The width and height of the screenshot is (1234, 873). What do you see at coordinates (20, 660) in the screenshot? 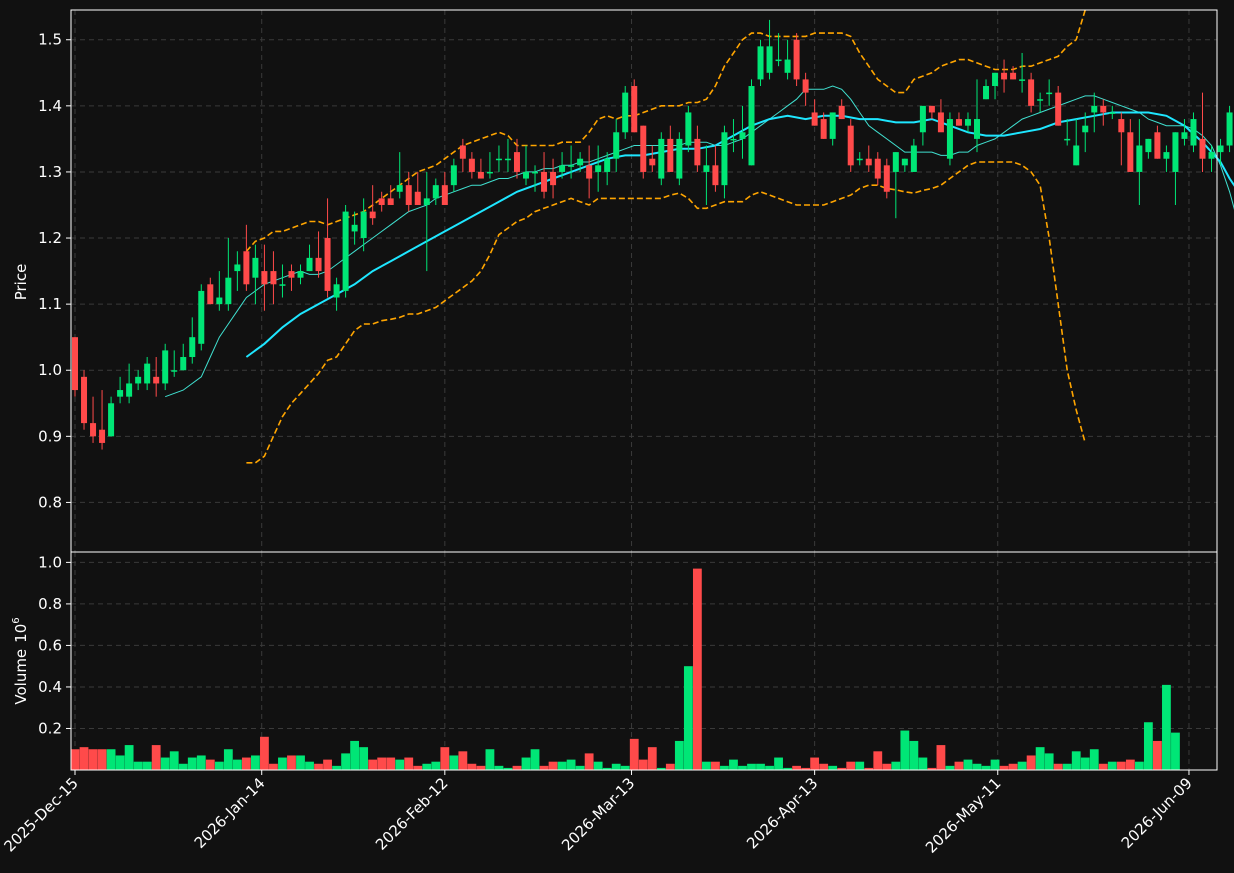
I see `volume-y-label: Volume 106` at bounding box center [20, 660].